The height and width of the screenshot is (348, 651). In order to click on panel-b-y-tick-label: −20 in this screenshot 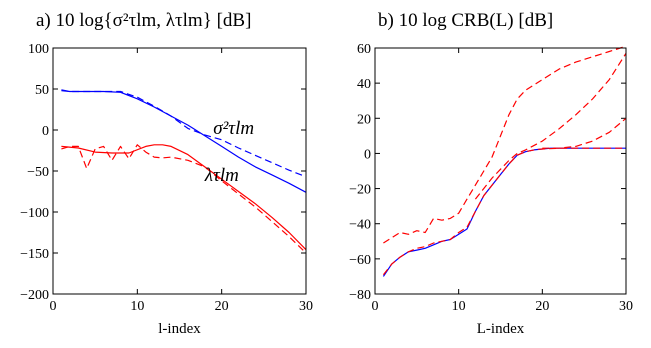, I will do `click(360, 190)`.